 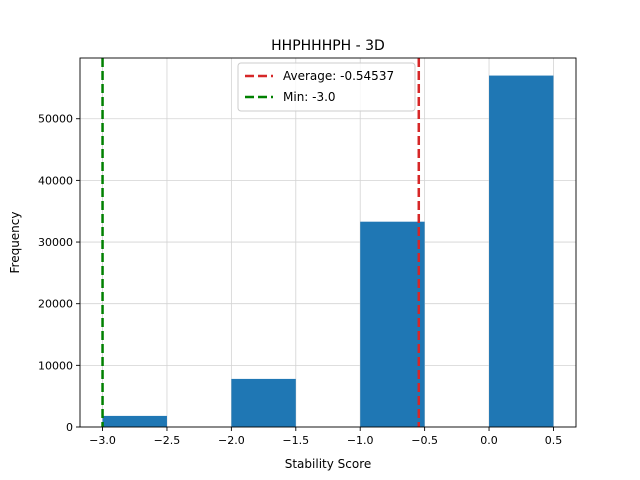 What do you see at coordinates (55, 242) in the screenshot?
I see `y-tick-label: 30000` at bounding box center [55, 242].